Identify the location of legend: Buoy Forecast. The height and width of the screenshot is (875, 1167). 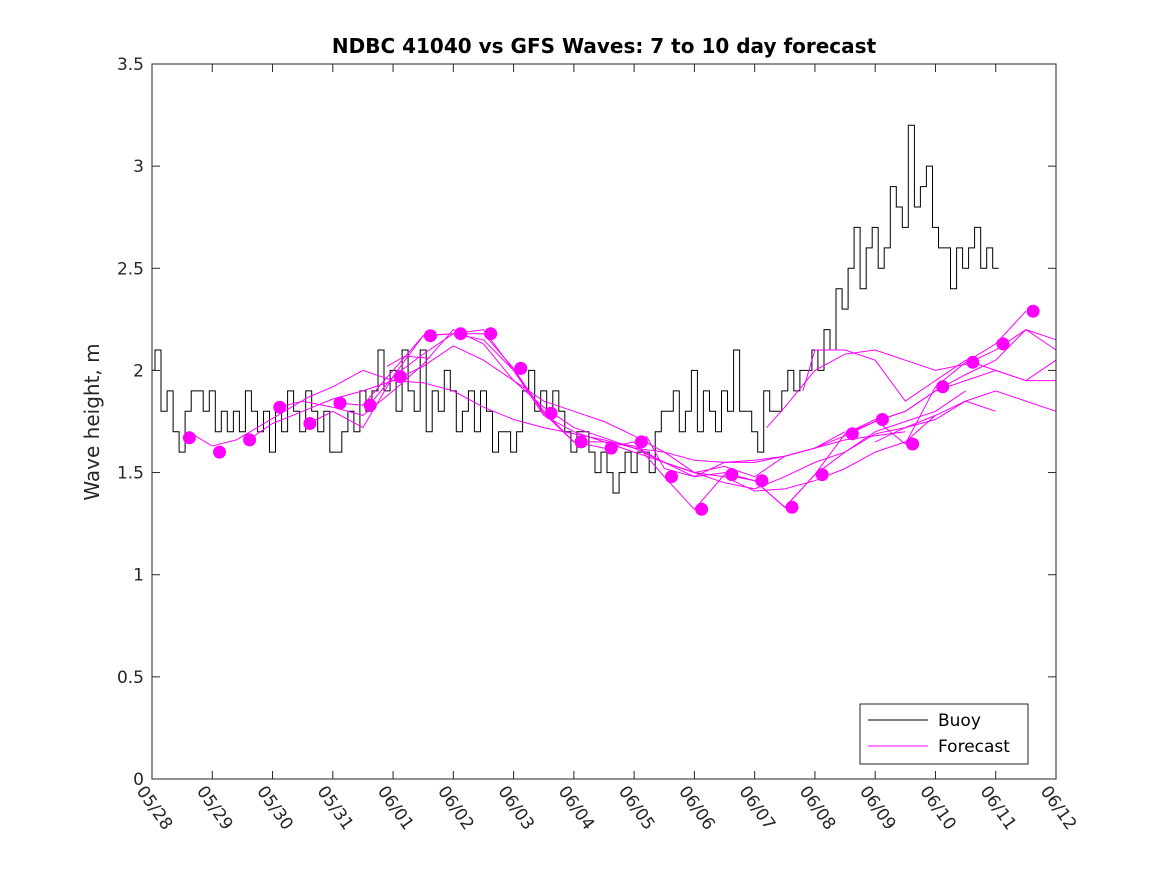
(944, 734).